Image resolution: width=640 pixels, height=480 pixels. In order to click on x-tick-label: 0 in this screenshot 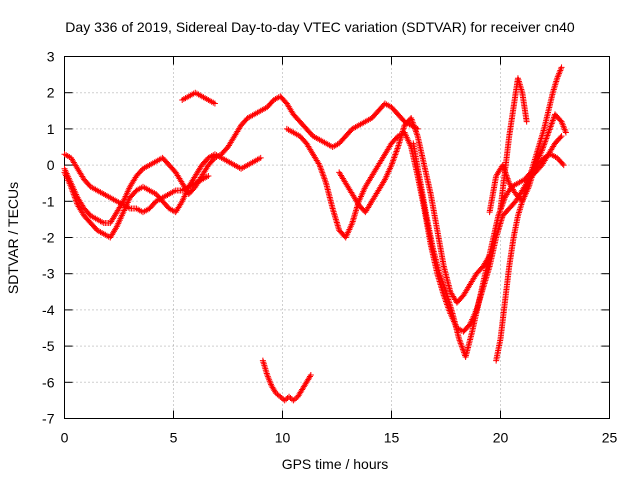, I will do `click(65, 438)`.